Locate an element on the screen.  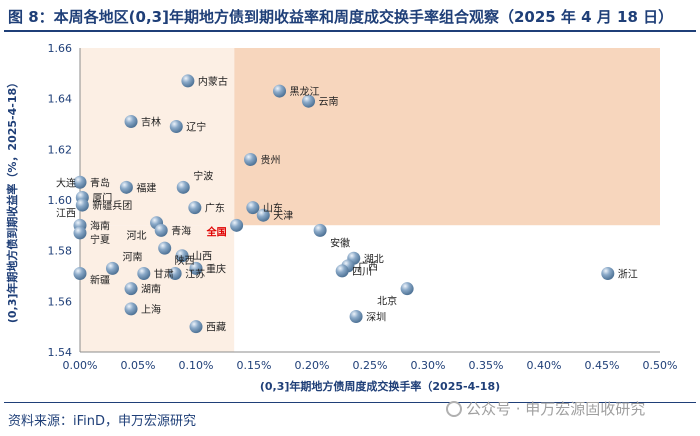
point-label: 厦门 is located at coordinates (102, 197).